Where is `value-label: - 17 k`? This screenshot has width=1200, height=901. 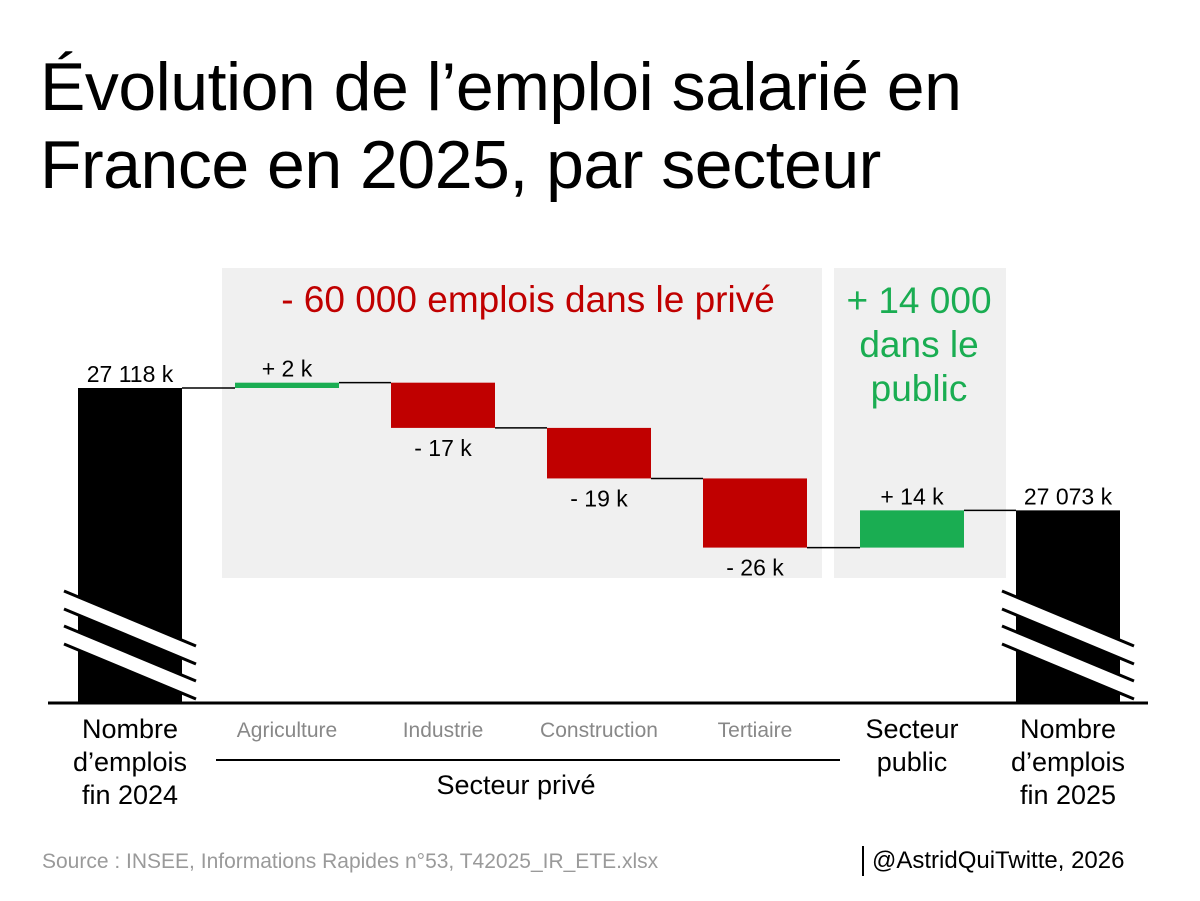 value-label: - 17 k is located at coordinates (443, 448).